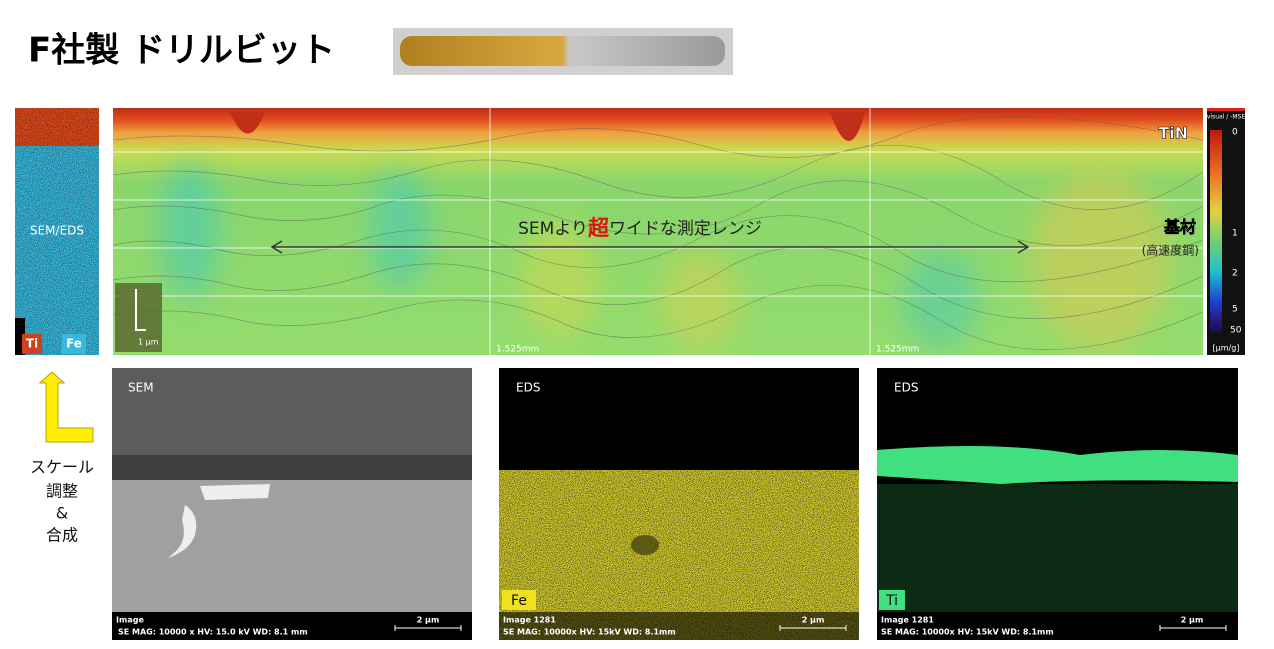  I want to click on legend-label: Ti, so click(32, 344).